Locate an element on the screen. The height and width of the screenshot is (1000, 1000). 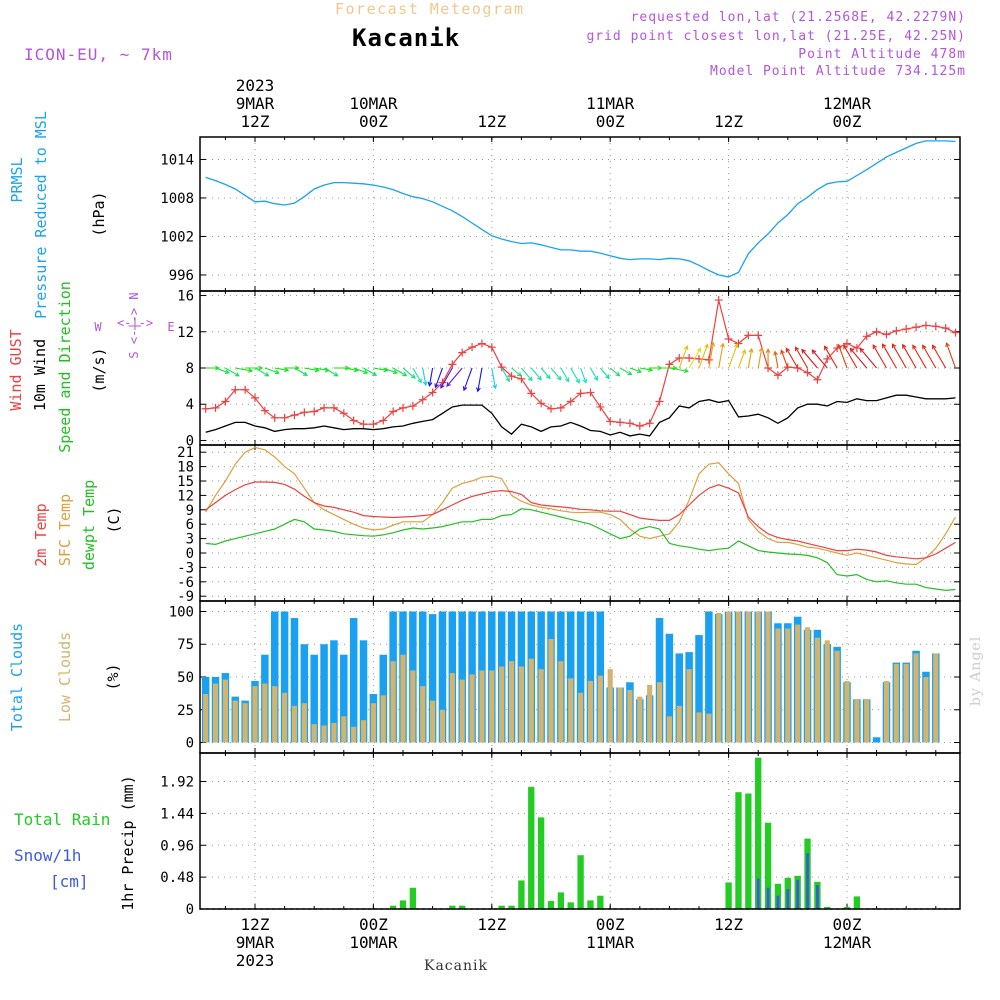
ylabel-hpa: (hPa) is located at coordinates (99, 213).